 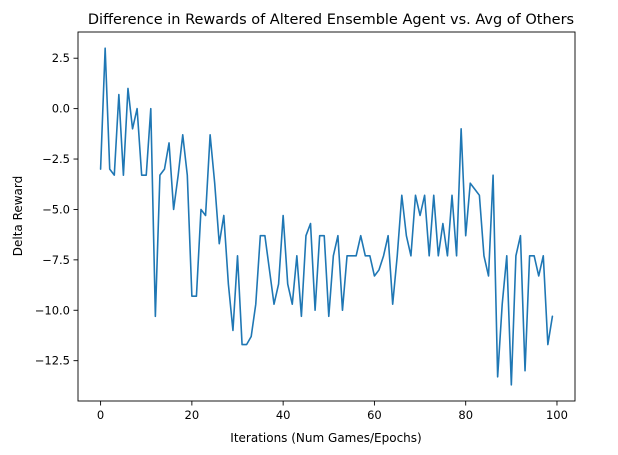 What do you see at coordinates (374, 415) in the screenshot?
I see `x-tick-label: 60` at bounding box center [374, 415].